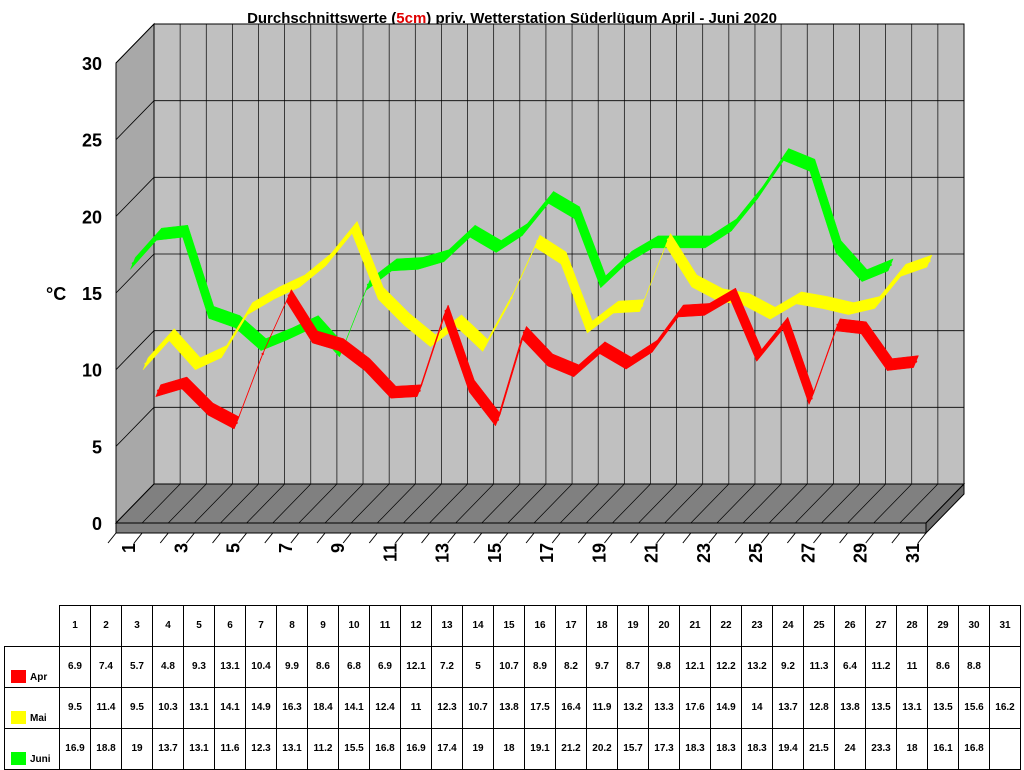 This screenshot has width=1024, height=770. I want to click on table-cell: 8.9, so click(540, 666).